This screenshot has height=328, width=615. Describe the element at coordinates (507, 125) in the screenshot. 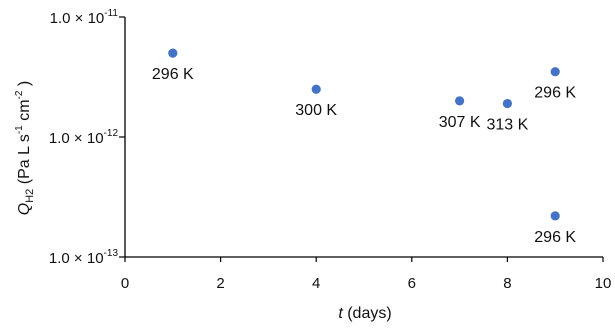

I see `data-label: 313 K` at that location.